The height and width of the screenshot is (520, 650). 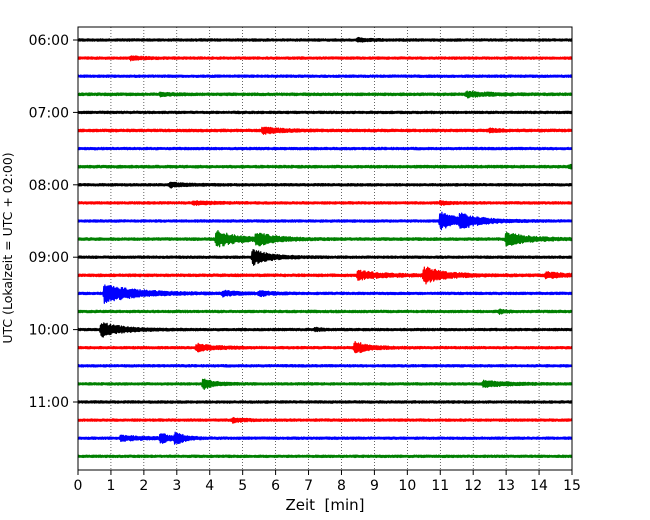 What do you see at coordinates (374, 486) in the screenshot?
I see `x-tick-label: 9` at bounding box center [374, 486].